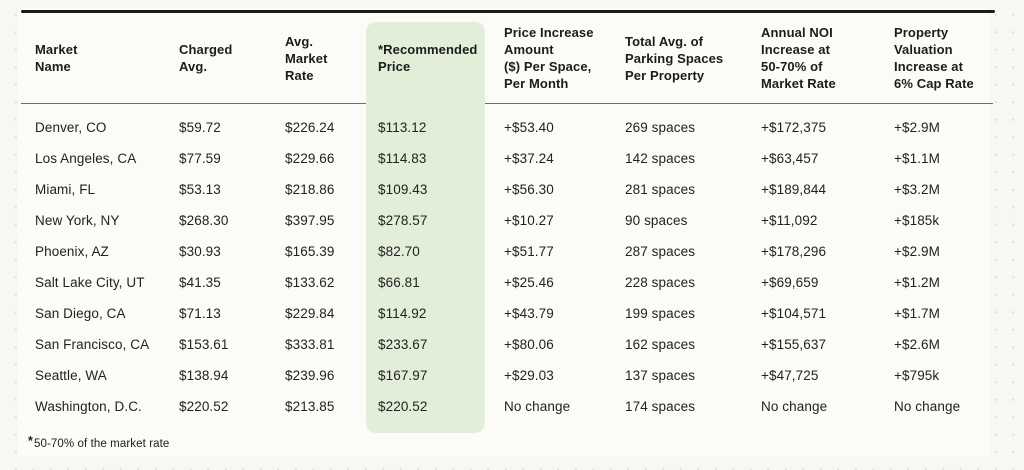 The width and height of the screenshot is (1024, 470). Describe the element at coordinates (660, 406) in the screenshot. I see `table-cell: 174 spaces` at that location.